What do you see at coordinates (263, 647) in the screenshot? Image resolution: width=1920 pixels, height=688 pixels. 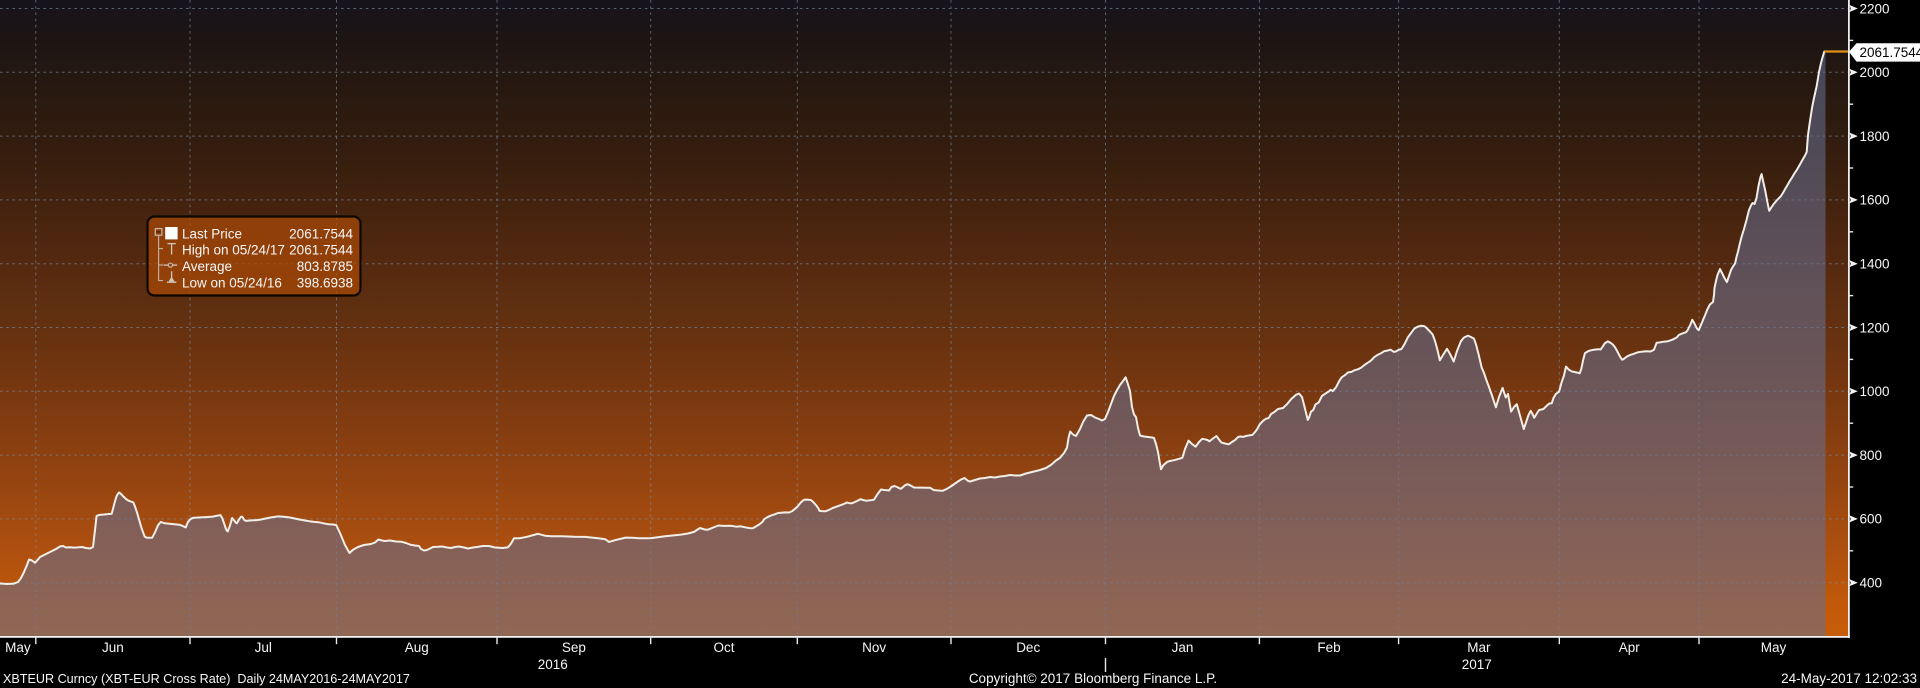 I see `svg-text: Jul` at bounding box center [263, 647].